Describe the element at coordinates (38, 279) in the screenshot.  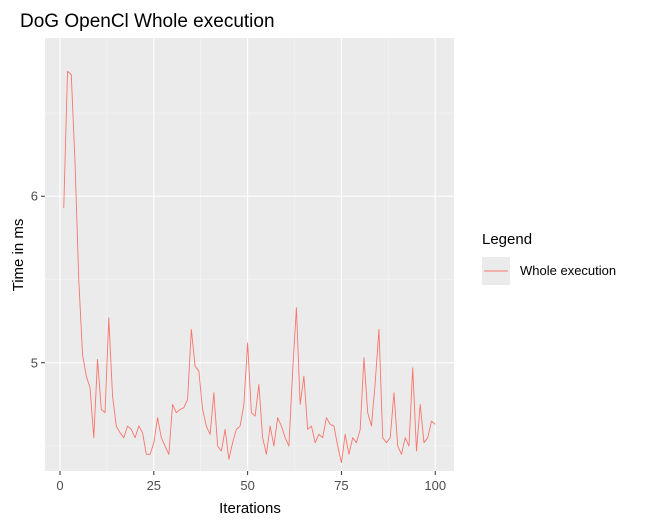
I see `y-axis: 56` at that location.